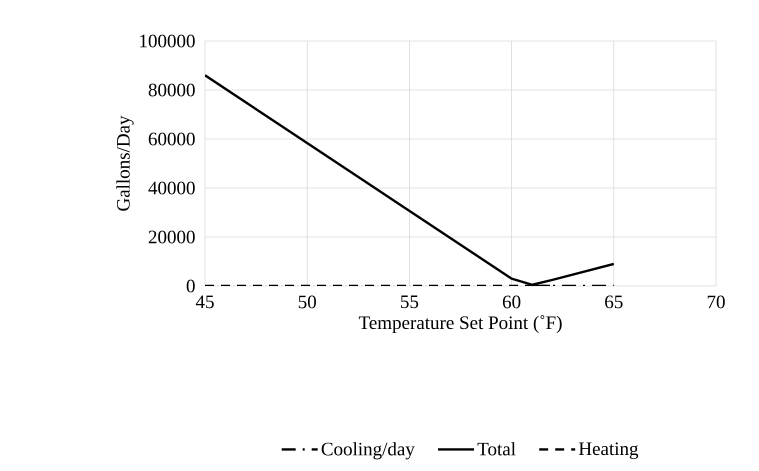 This screenshot has width=759, height=471. What do you see at coordinates (125, 163) in the screenshot?
I see `y-axis-title: Gallons/Day` at bounding box center [125, 163].